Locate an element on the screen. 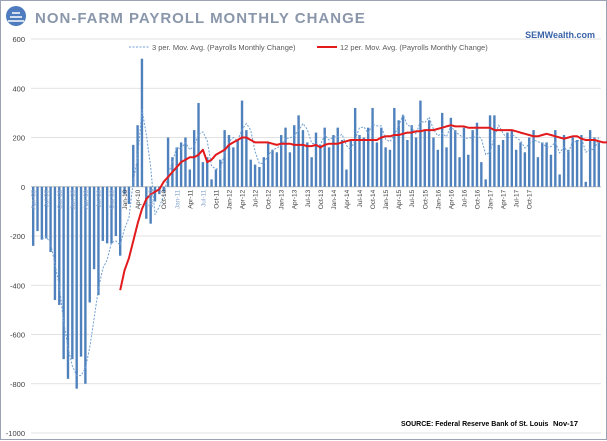  x-tick-label: Apr-13 is located at coordinates (295, 199).